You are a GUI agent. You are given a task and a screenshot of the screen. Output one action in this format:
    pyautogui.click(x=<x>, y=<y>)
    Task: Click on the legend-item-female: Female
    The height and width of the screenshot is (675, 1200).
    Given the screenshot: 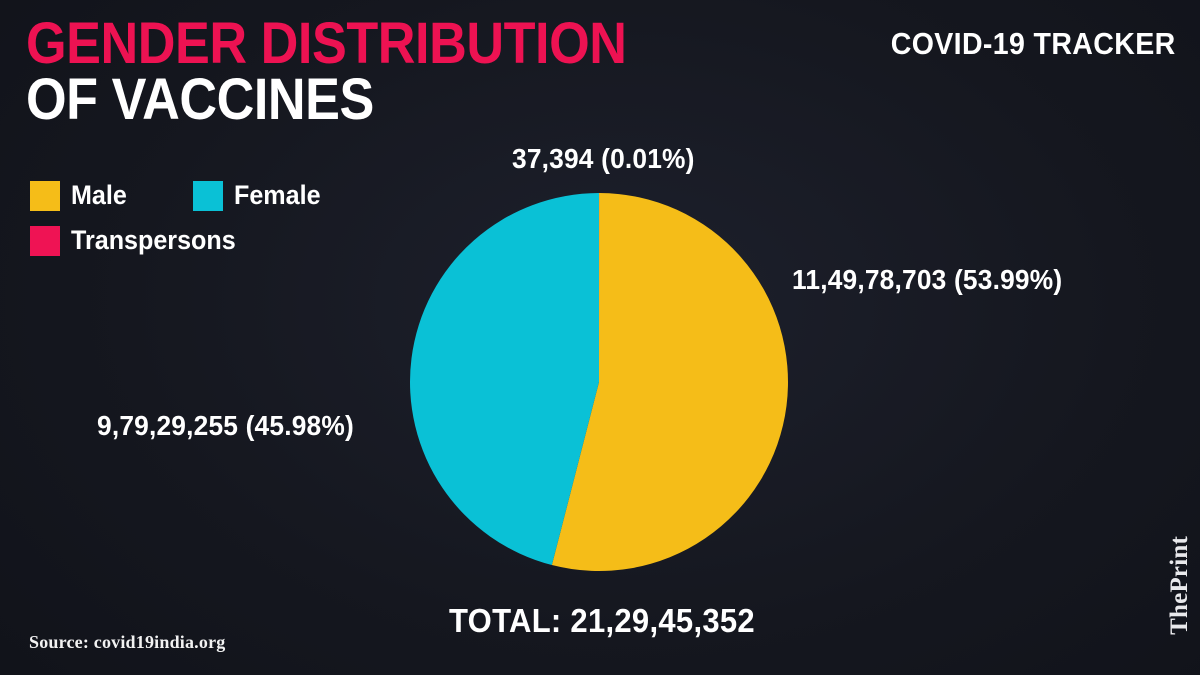 What is the action you would take?
    pyautogui.click(x=260, y=195)
    